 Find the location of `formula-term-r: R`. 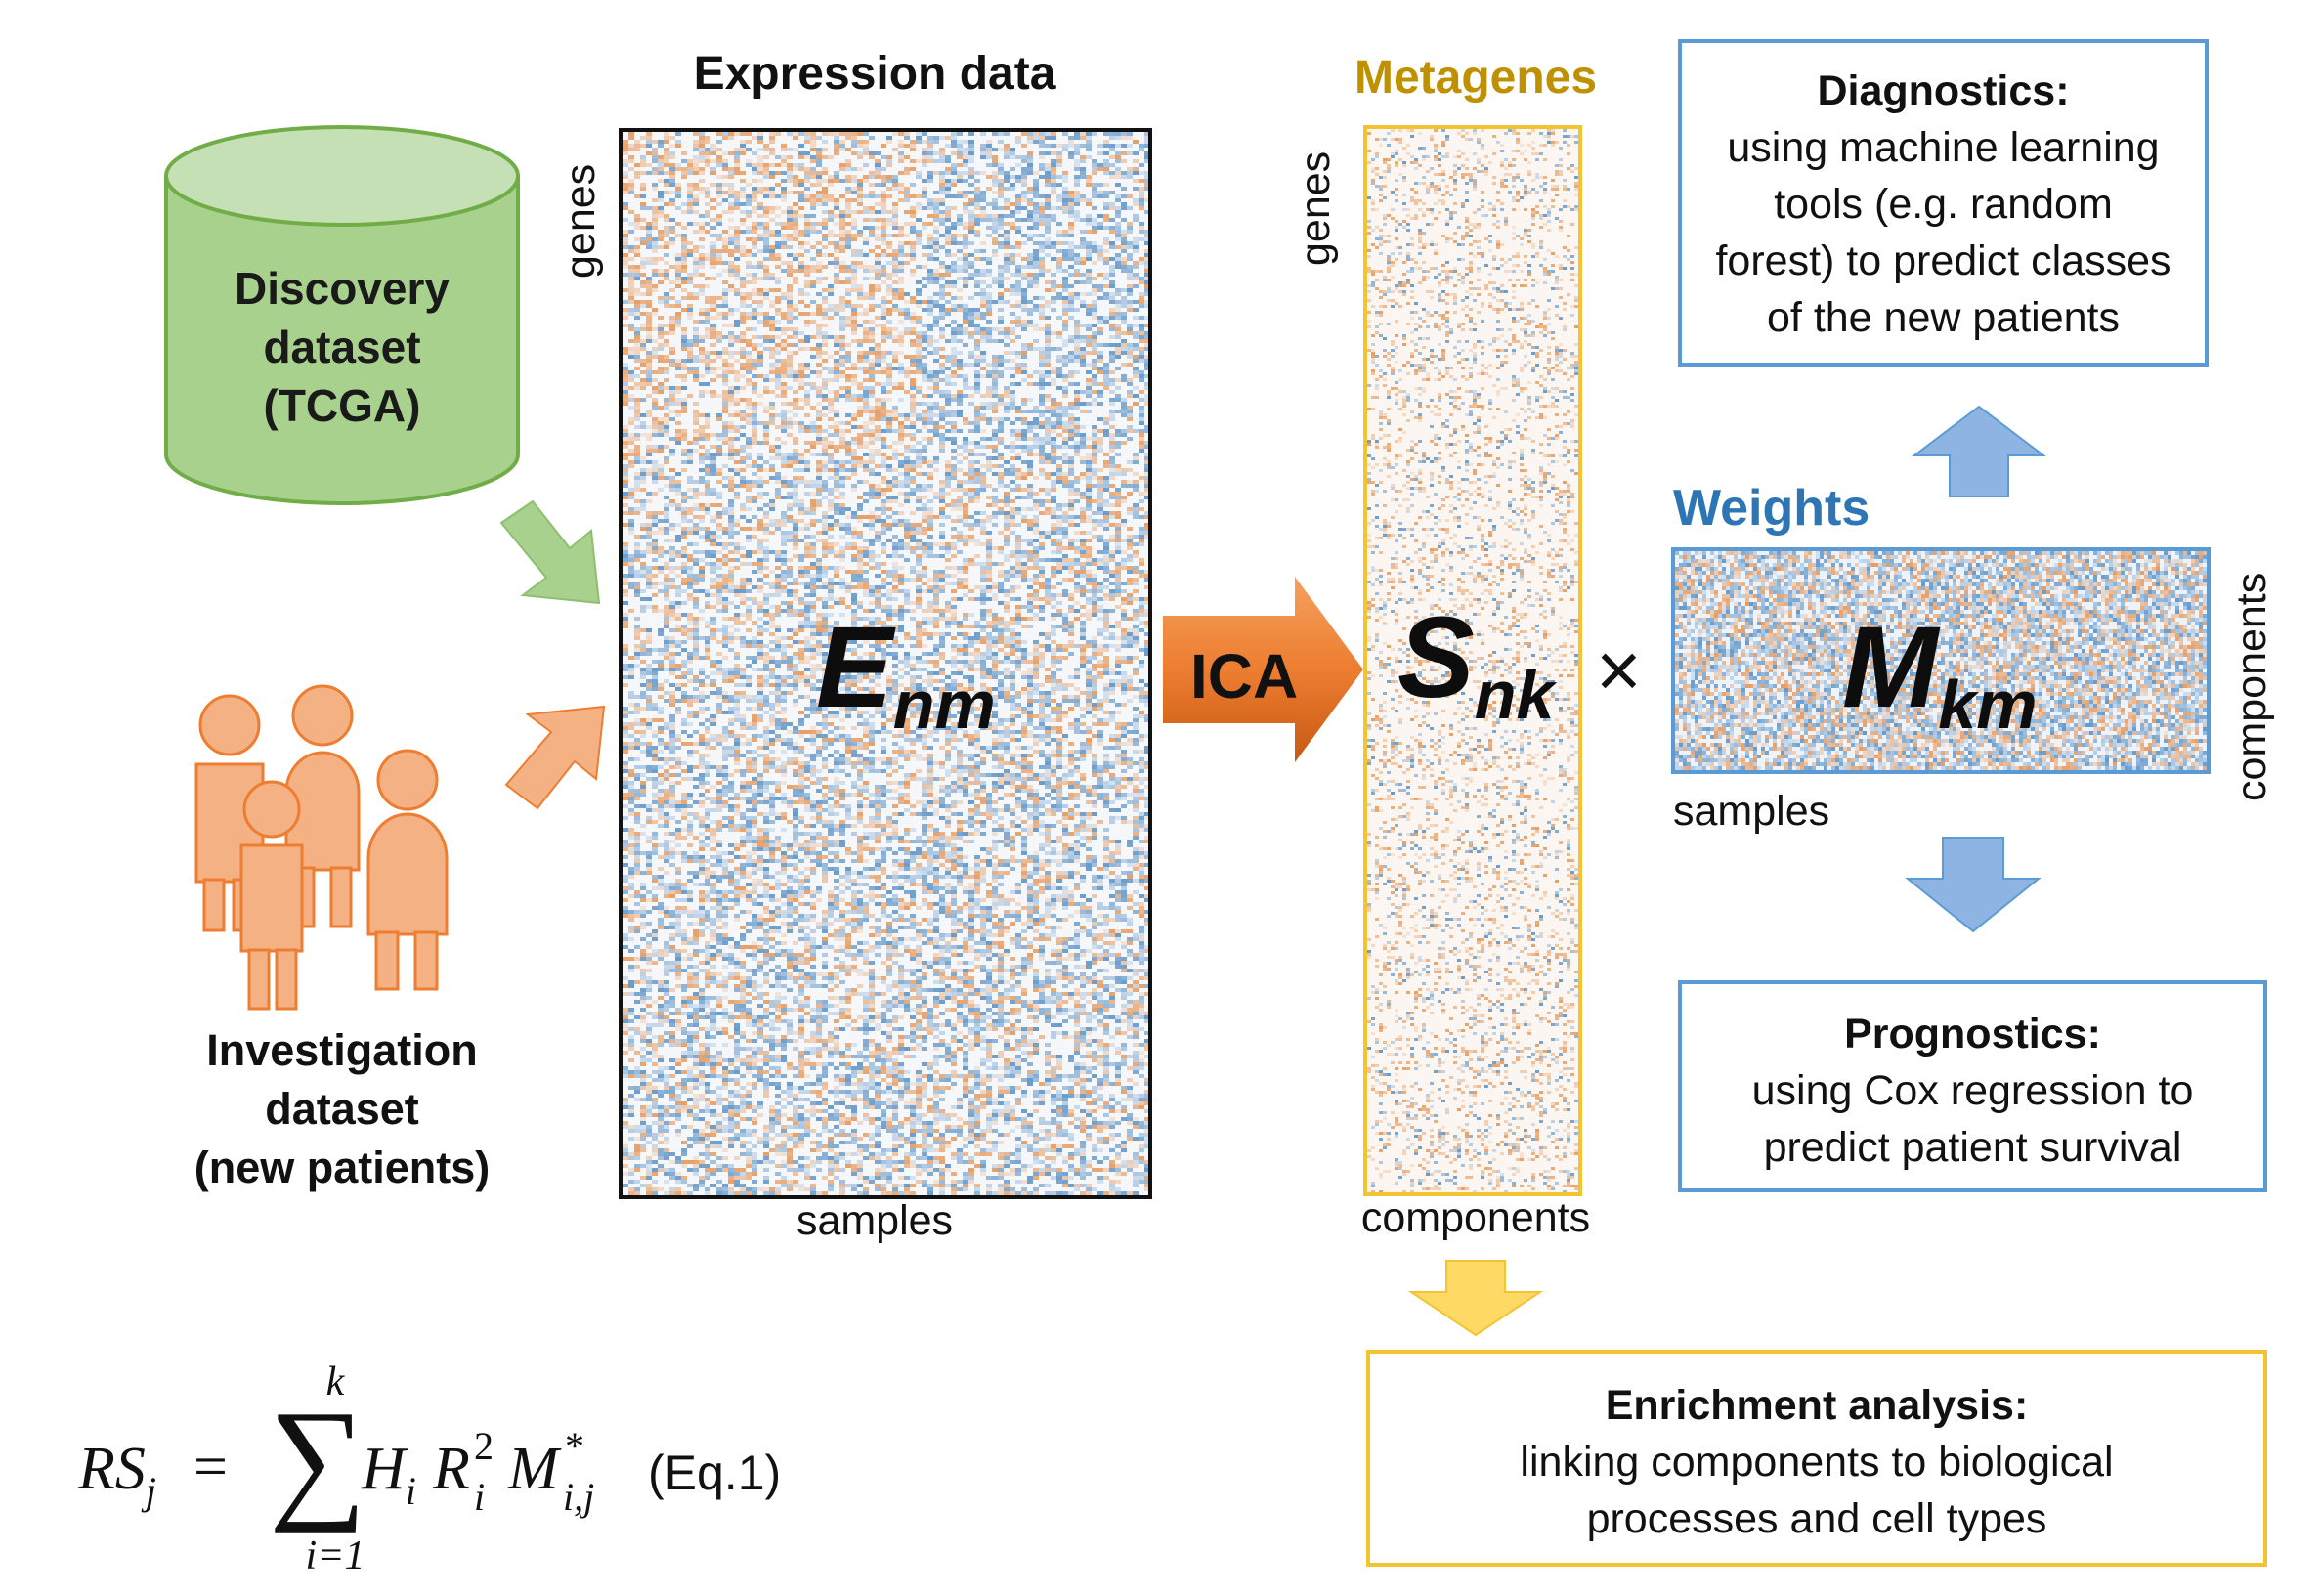

formula-term-r: R is located at coordinates (451, 1469).